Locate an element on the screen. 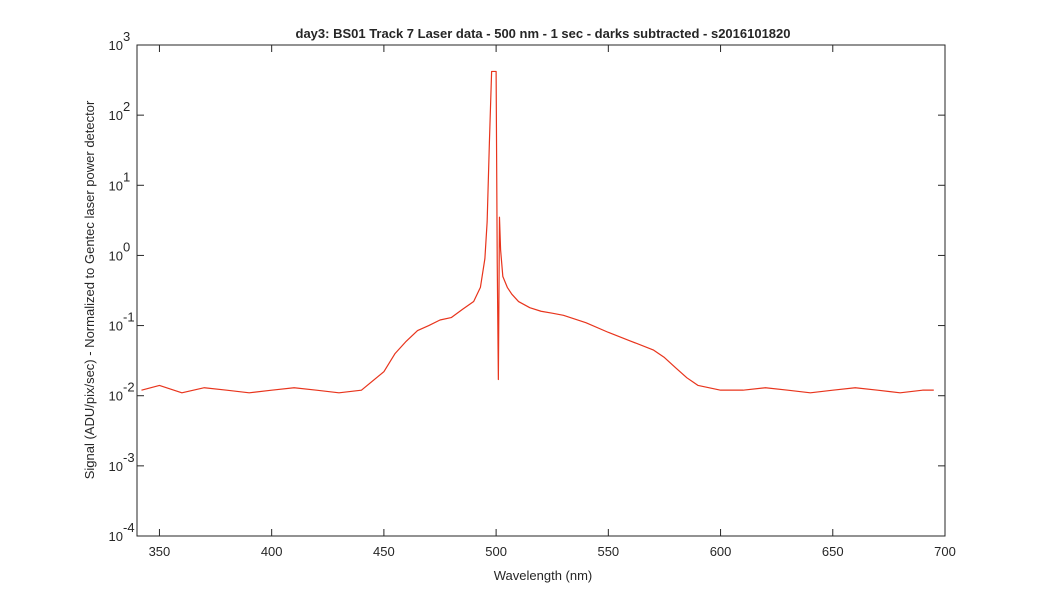 This screenshot has width=1050, height=605. y-tick-exponent: 3 is located at coordinates (126, 36).